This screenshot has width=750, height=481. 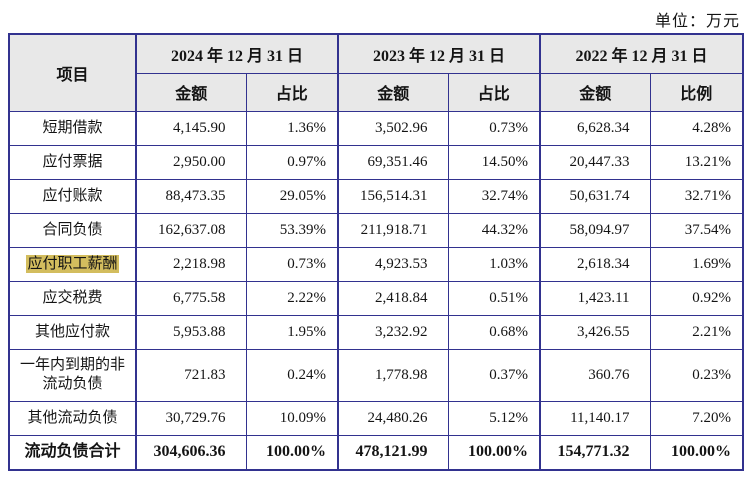 What do you see at coordinates (595, 92) in the screenshot?
I see `column-header-amount-2022: 金额` at bounding box center [595, 92].